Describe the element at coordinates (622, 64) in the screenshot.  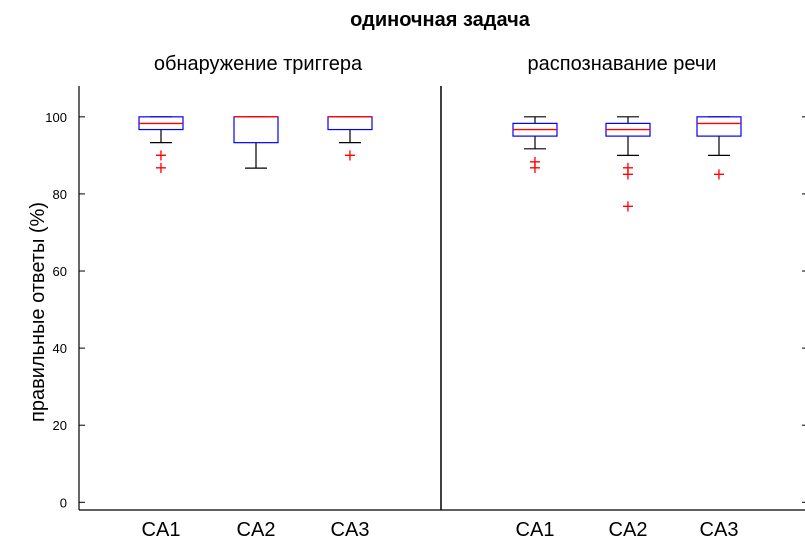
I see `panel-title-speech: распознавание речи` at that location.